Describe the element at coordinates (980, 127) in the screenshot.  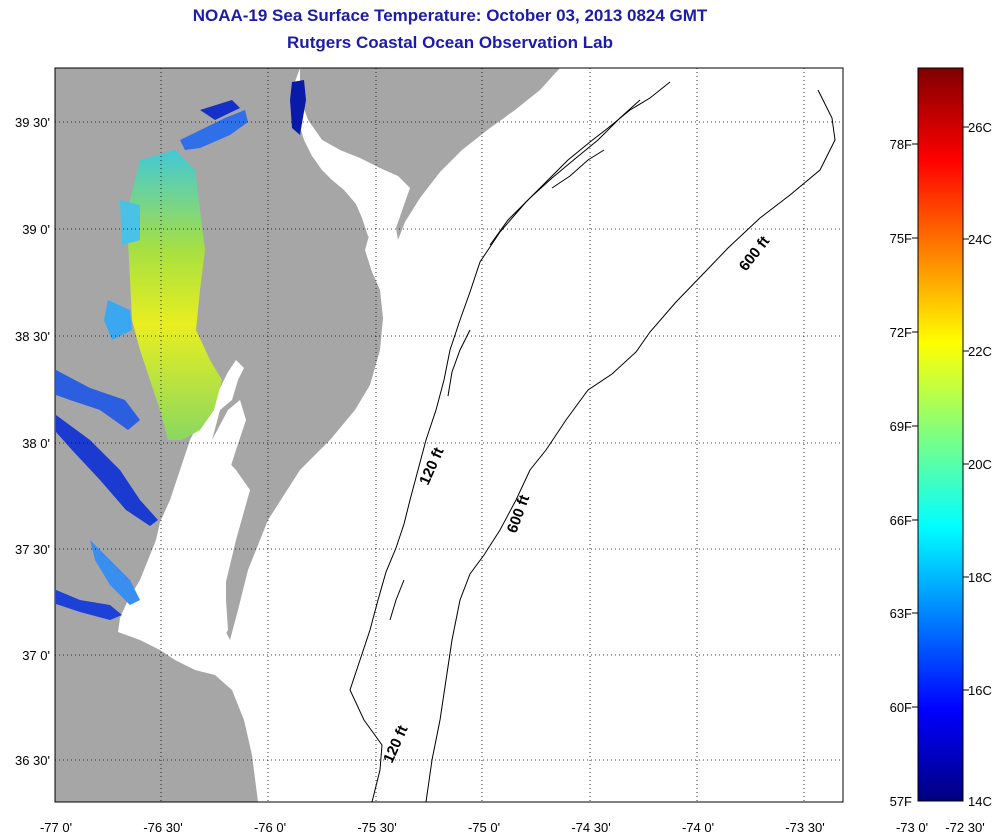
I see `colorbar-c-label: 26C` at that location.